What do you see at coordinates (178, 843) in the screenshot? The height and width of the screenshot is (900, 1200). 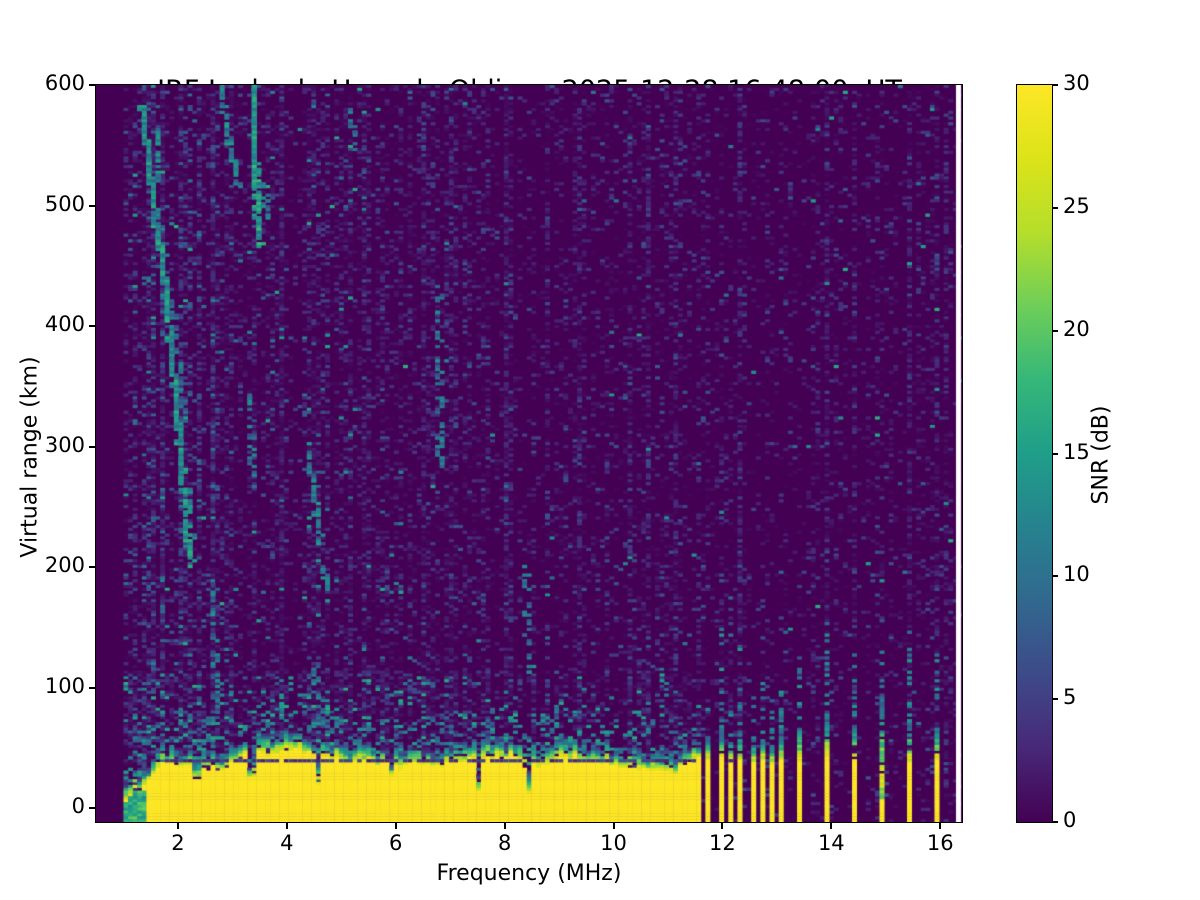 I see `x-tick-label: 2` at bounding box center [178, 843].